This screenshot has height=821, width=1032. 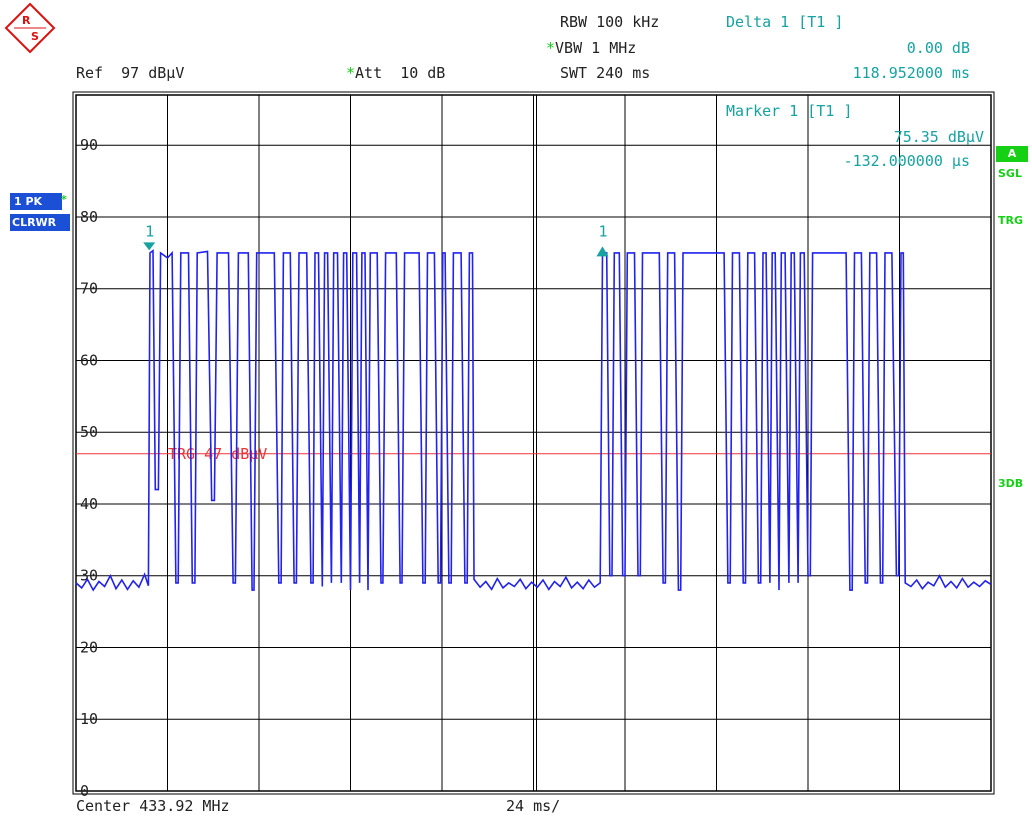 I want to click on y-tick-label: 50, so click(x=89, y=432).